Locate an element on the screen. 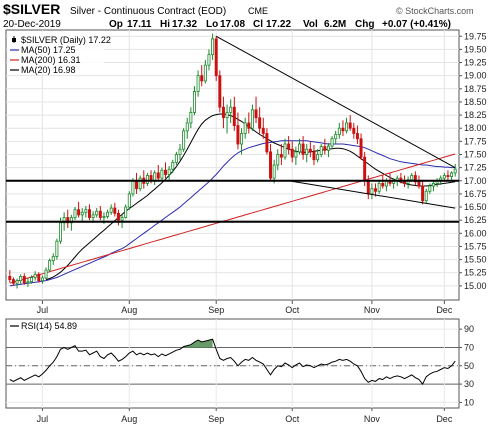 The image size is (494, 428). month-axis-rsi: Jul Aug Sep Oct Nov Dec is located at coordinates (245, 416).